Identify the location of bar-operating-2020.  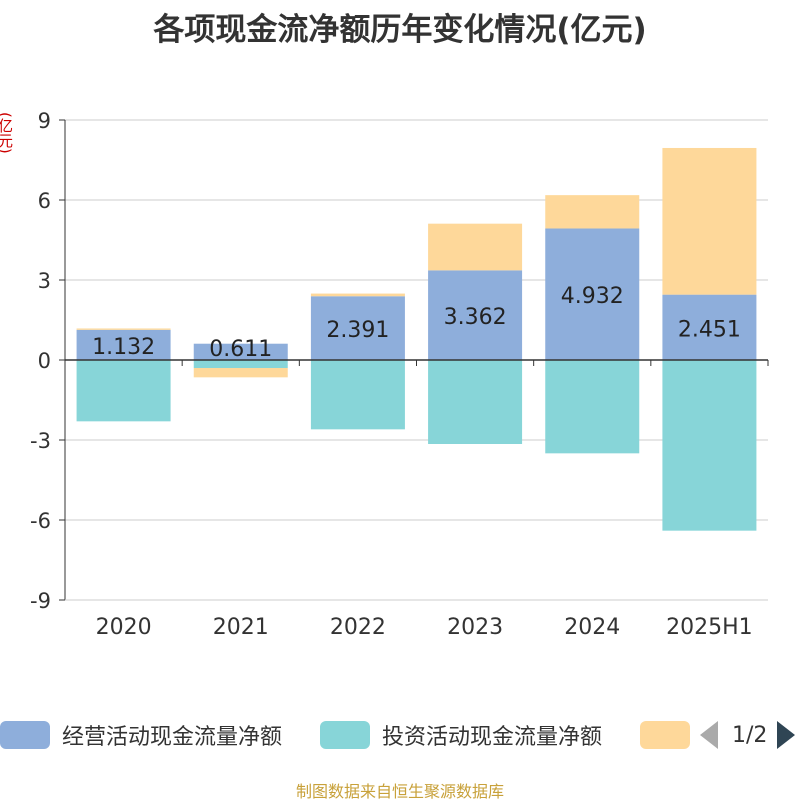
(123, 344).